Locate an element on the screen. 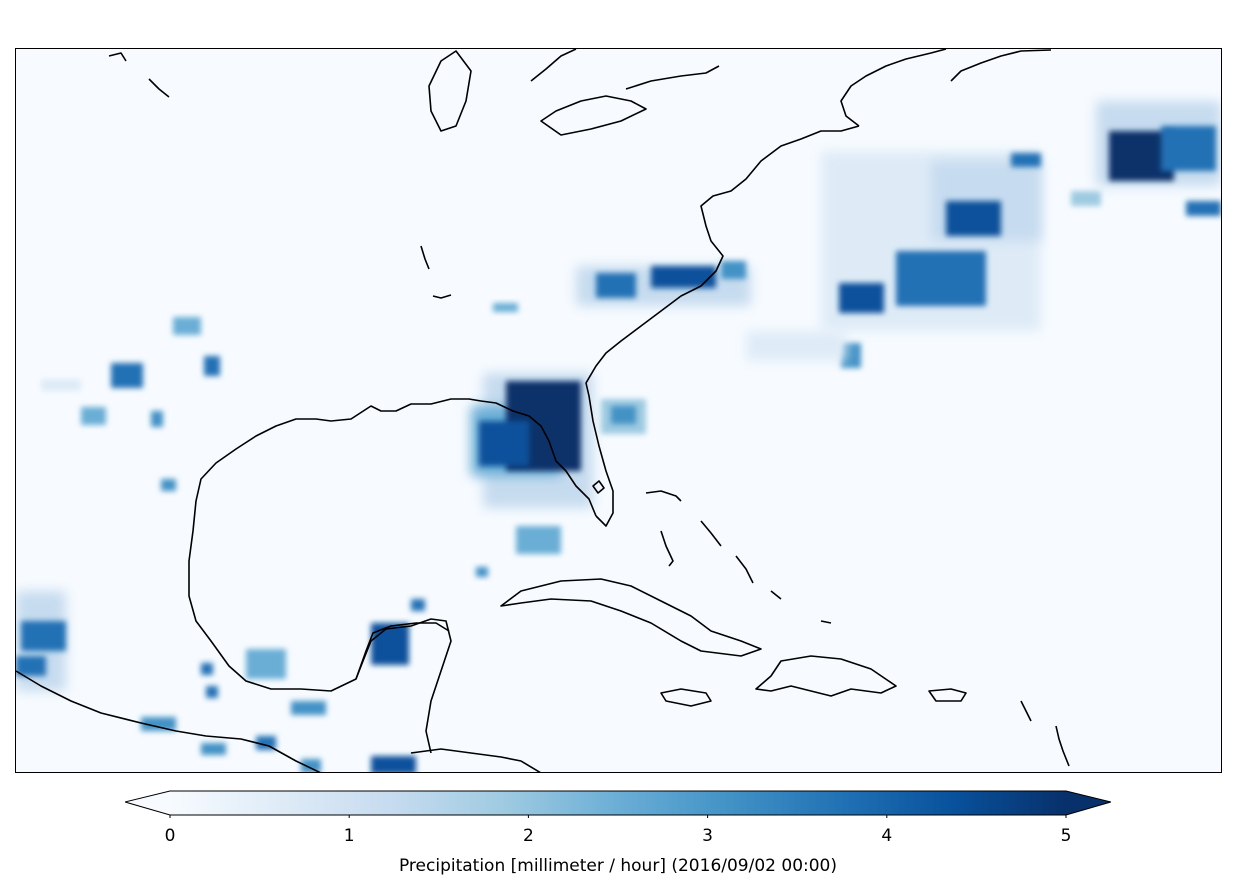  colorbar-extend-high is located at coordinates (1088, 803).